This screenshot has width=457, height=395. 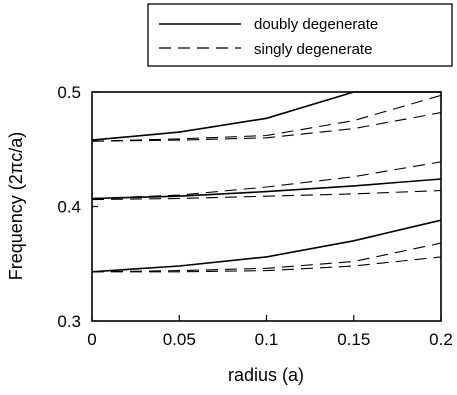 I want to click on legend-label-singly: singly degenerate, so click(x=313, y=49).